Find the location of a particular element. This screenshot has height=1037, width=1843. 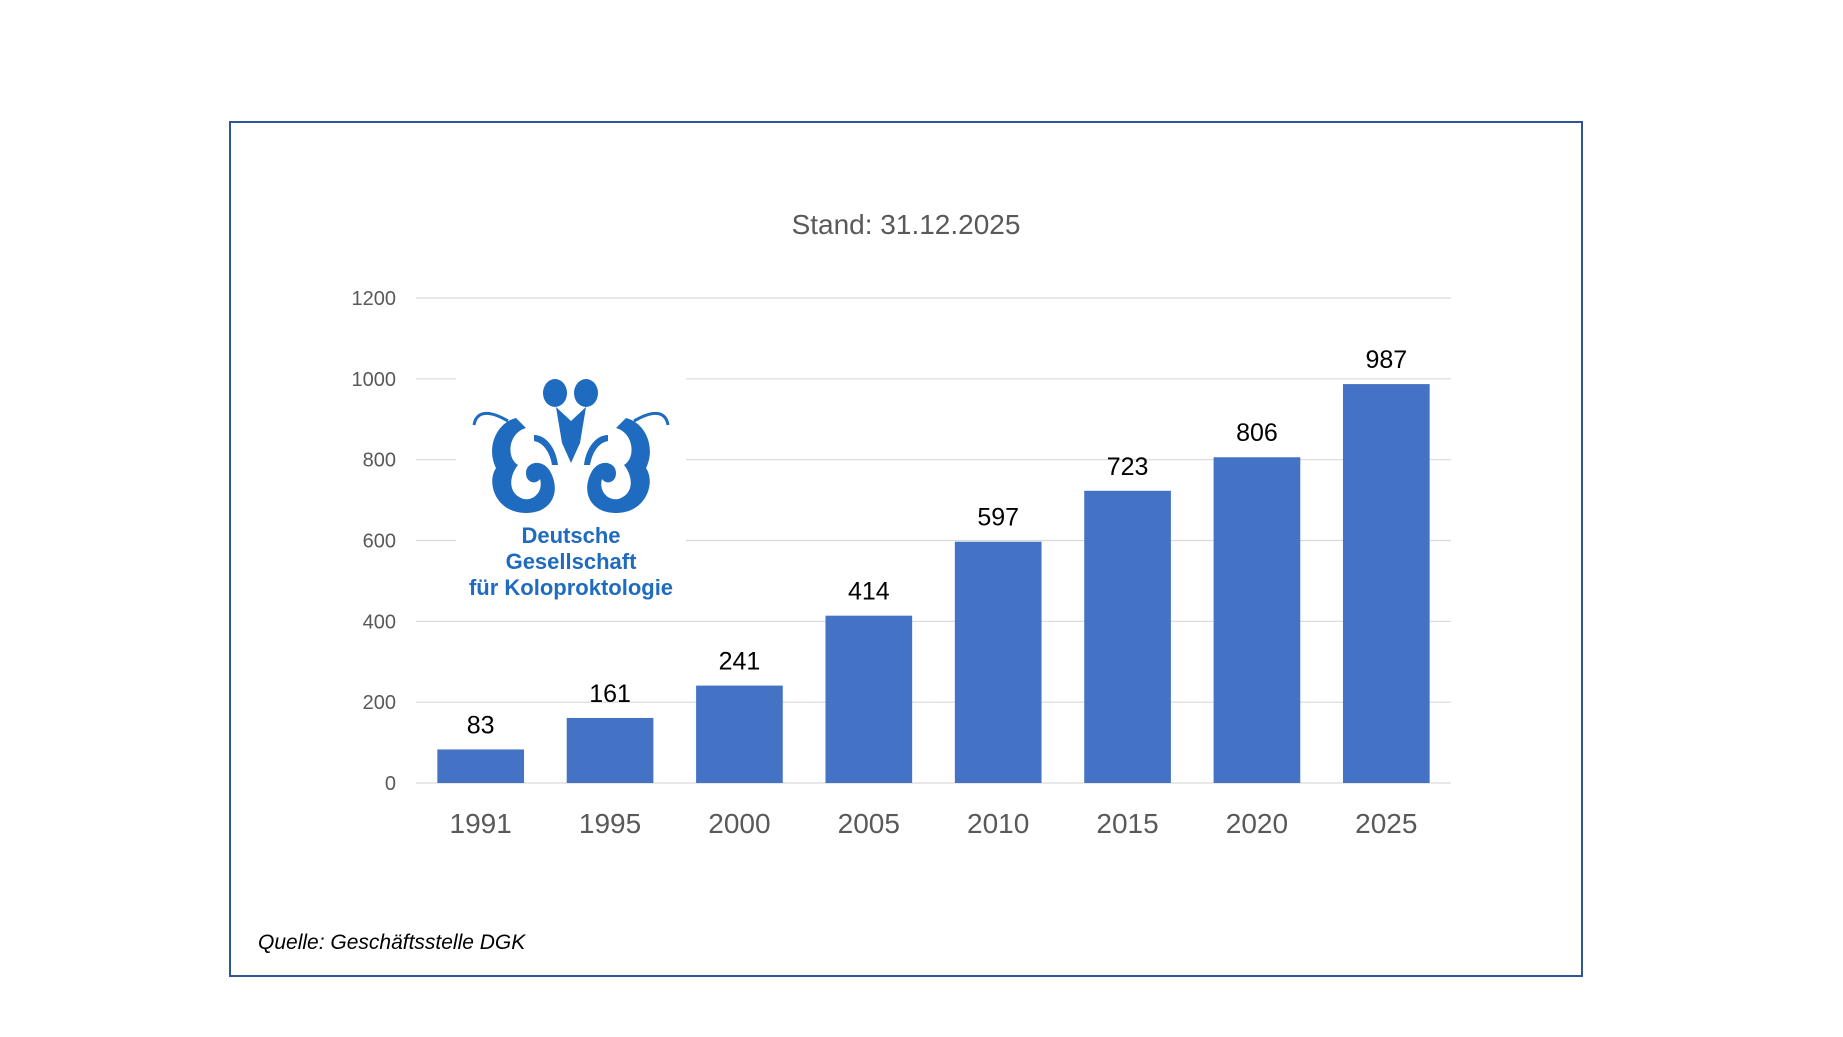

y-tick-label: 600 is located at coordinates (379, 542).